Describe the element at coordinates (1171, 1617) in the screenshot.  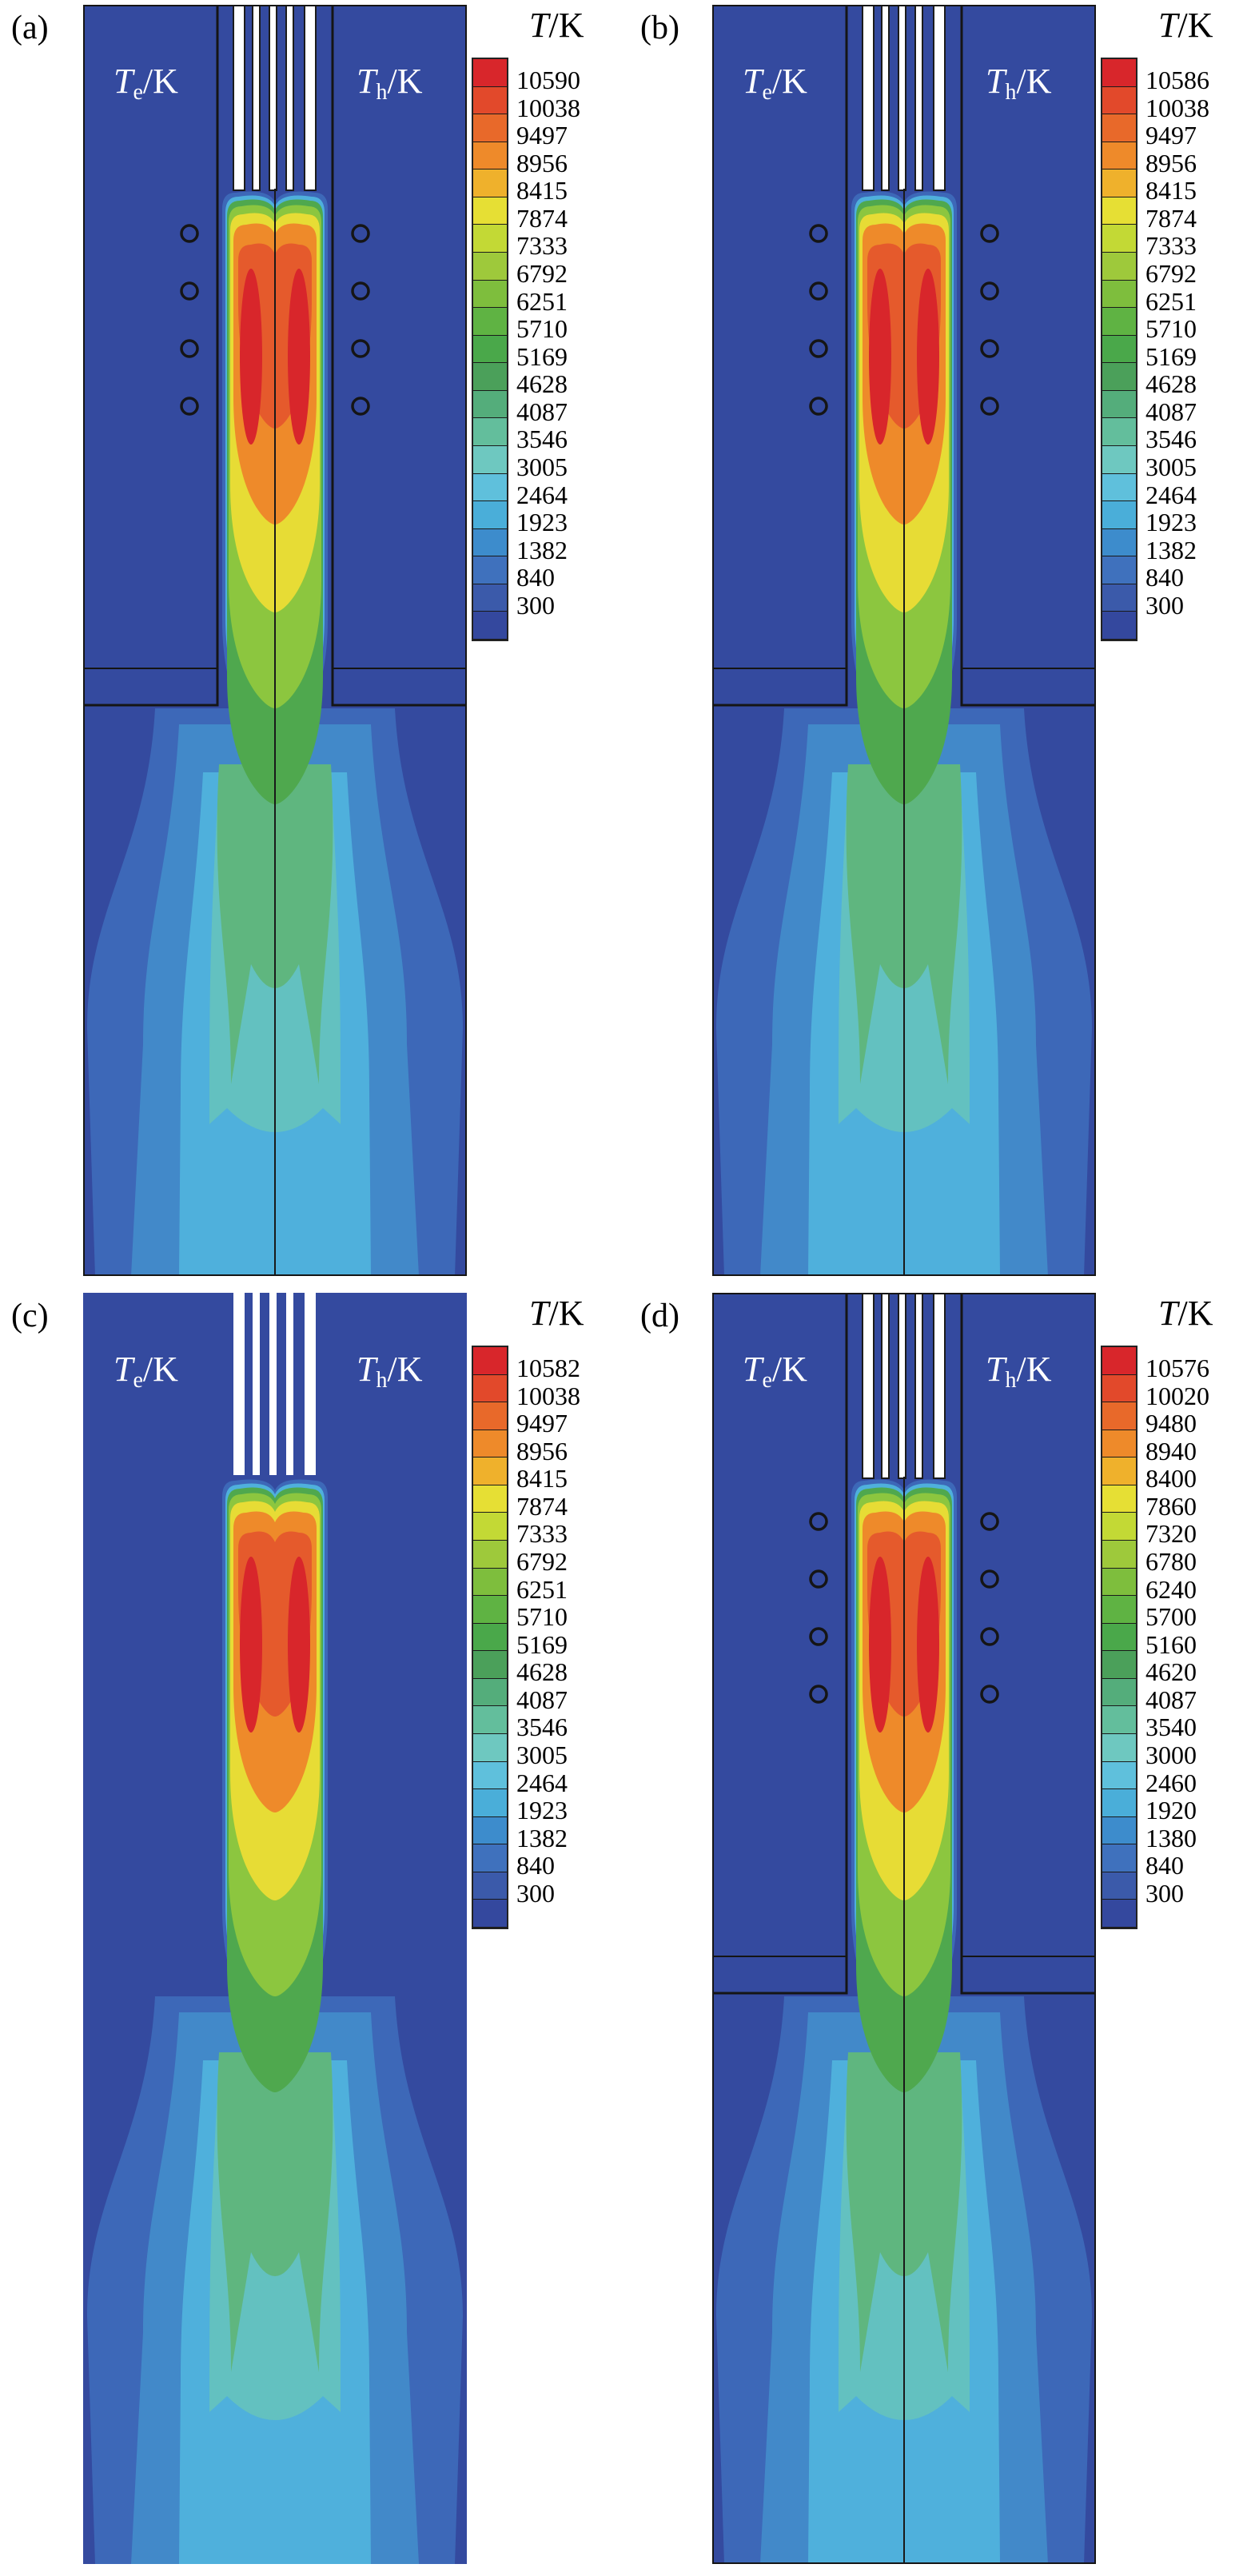
I see `colorbar-tick-label: 5700` at that location.